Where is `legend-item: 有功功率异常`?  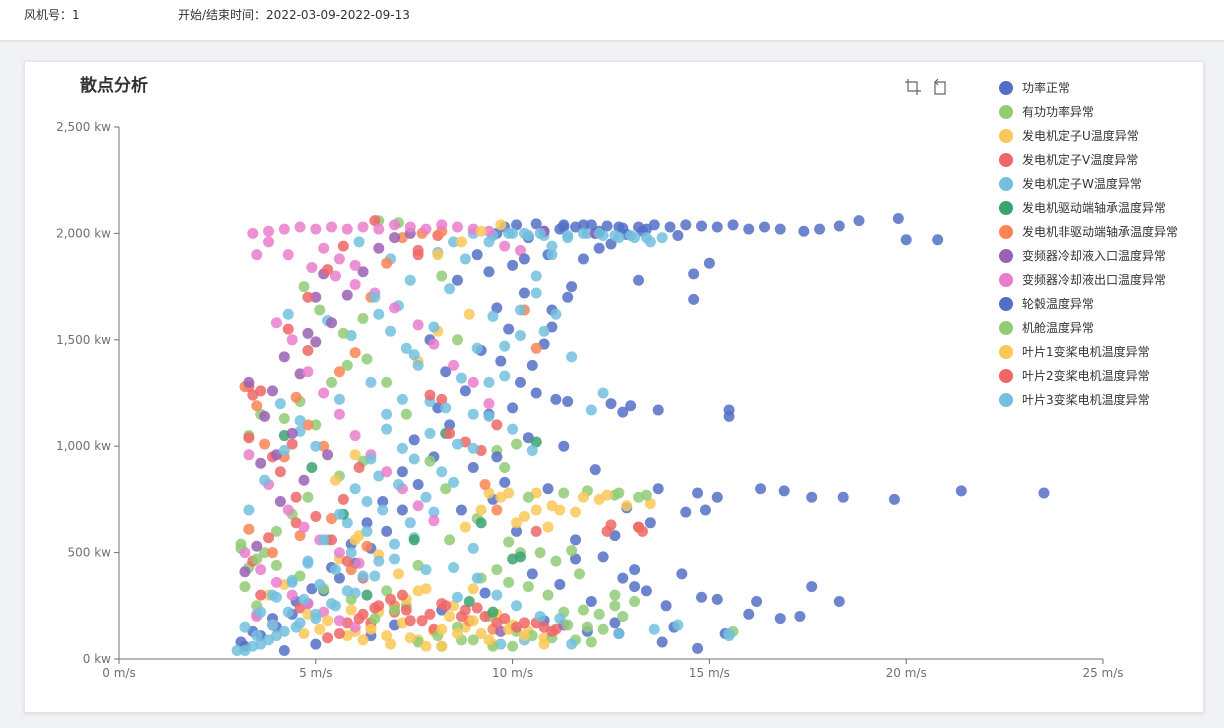
legend-item: 有功功率异常 is located at coordinates (1046, 111).